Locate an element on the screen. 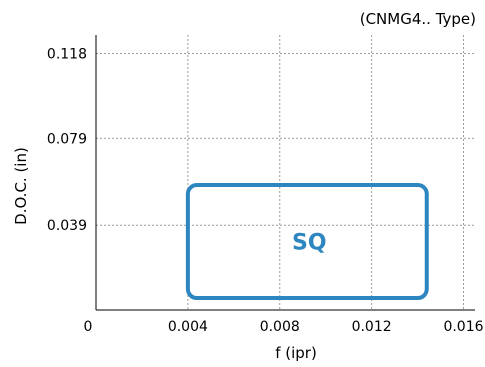 The height and width of the screenshot is (367, 485). x-tick-label: 0.016 is located at coordinates (463, 327).